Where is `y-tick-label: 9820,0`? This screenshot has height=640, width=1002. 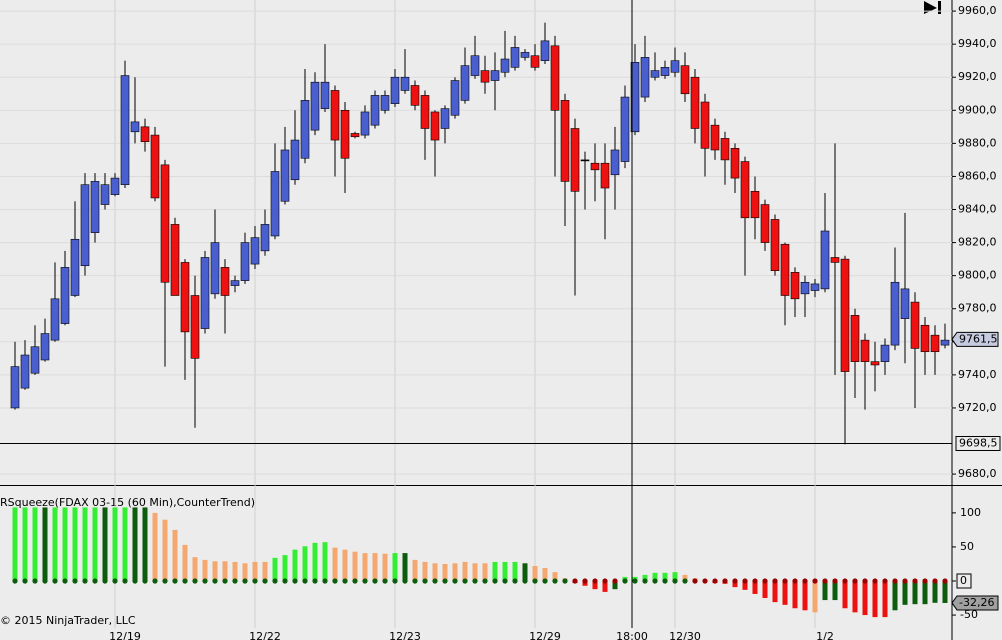 y-tick-label: 9820,0 is located at coordinates (977, 242).